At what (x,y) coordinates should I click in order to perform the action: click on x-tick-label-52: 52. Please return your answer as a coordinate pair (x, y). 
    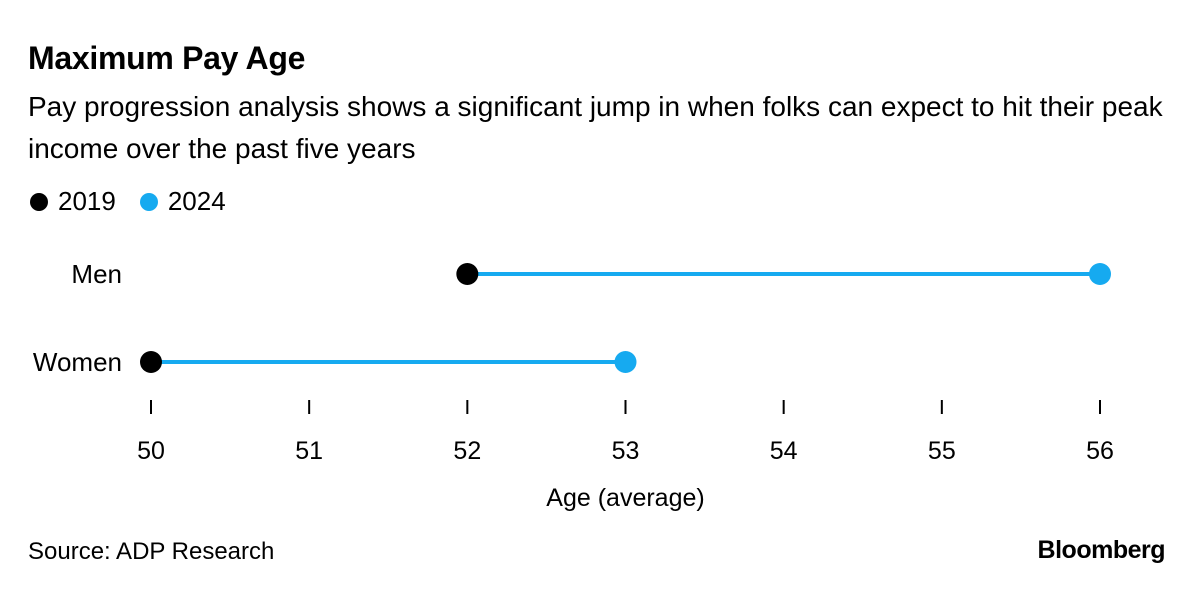
    Looking at the image, I should click on (467, 451).